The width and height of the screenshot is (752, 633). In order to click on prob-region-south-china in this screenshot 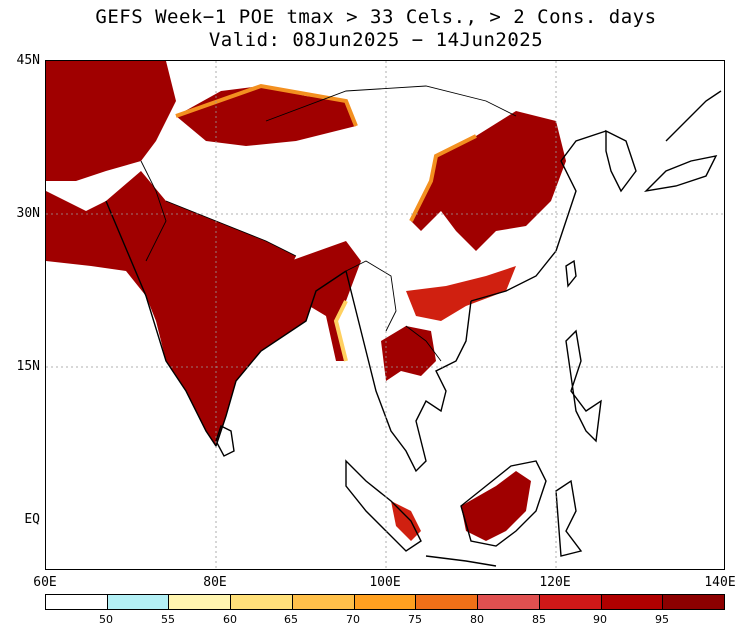, I will do `click(461, 293)`.